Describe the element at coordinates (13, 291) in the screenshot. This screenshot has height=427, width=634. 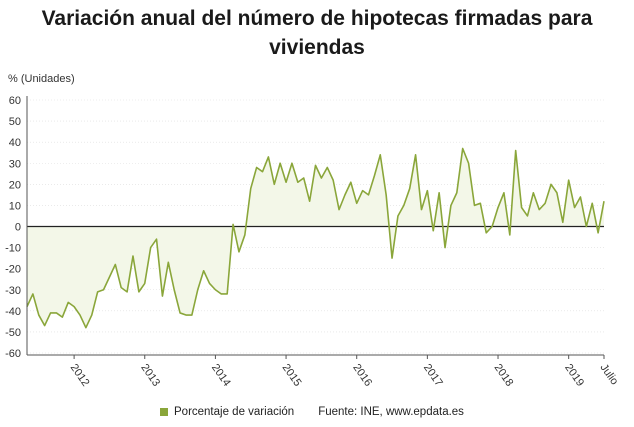
I see `y-tick-label: -30` at that location.